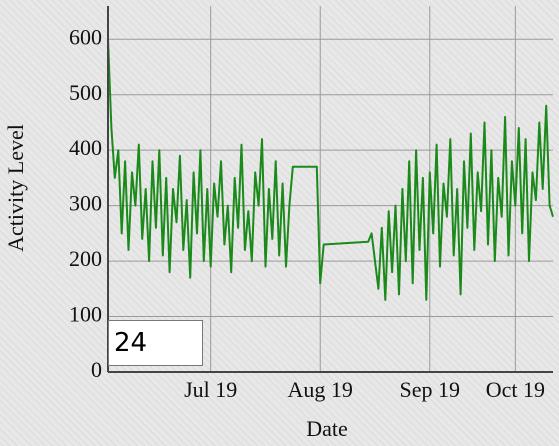  I want to click on x-axis-label: Date, so click(327, 428).